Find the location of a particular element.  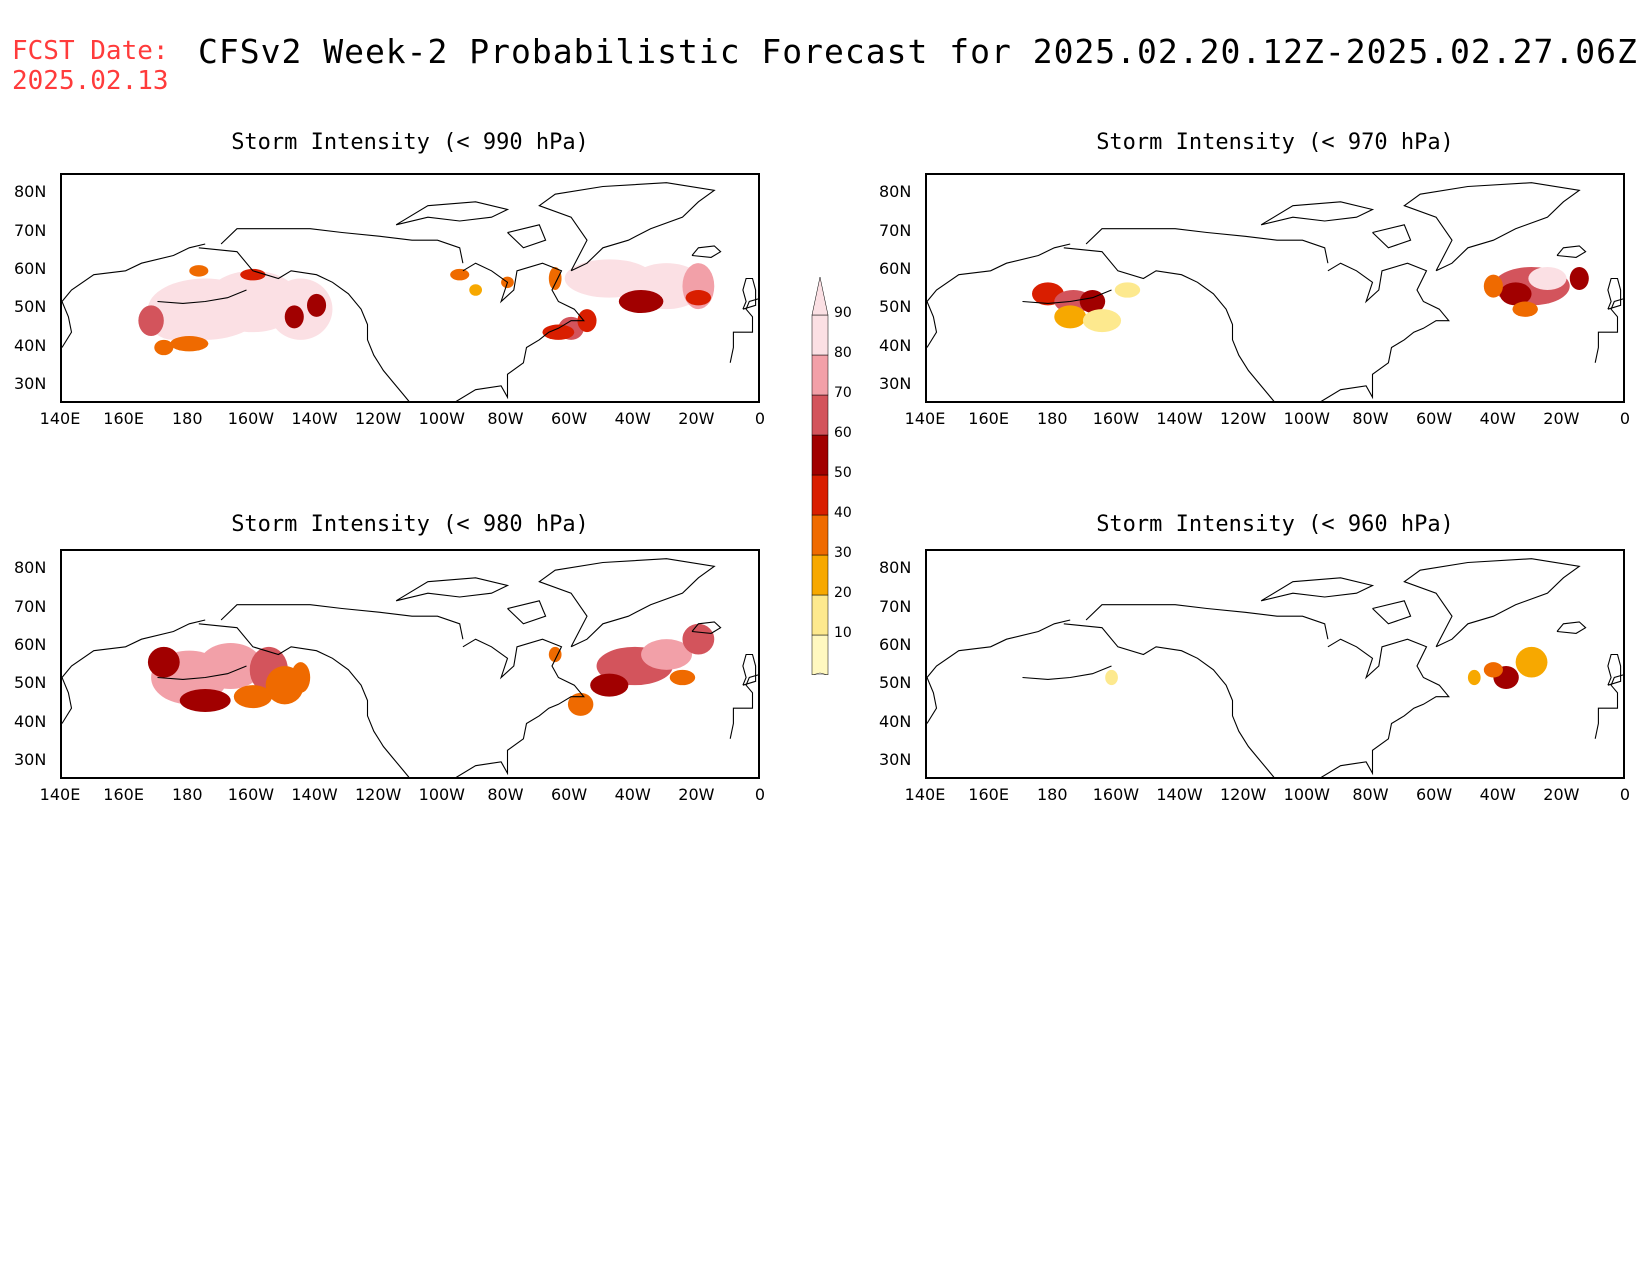

colorbar-tick-label: 90 is located at coordinates (843, 313).